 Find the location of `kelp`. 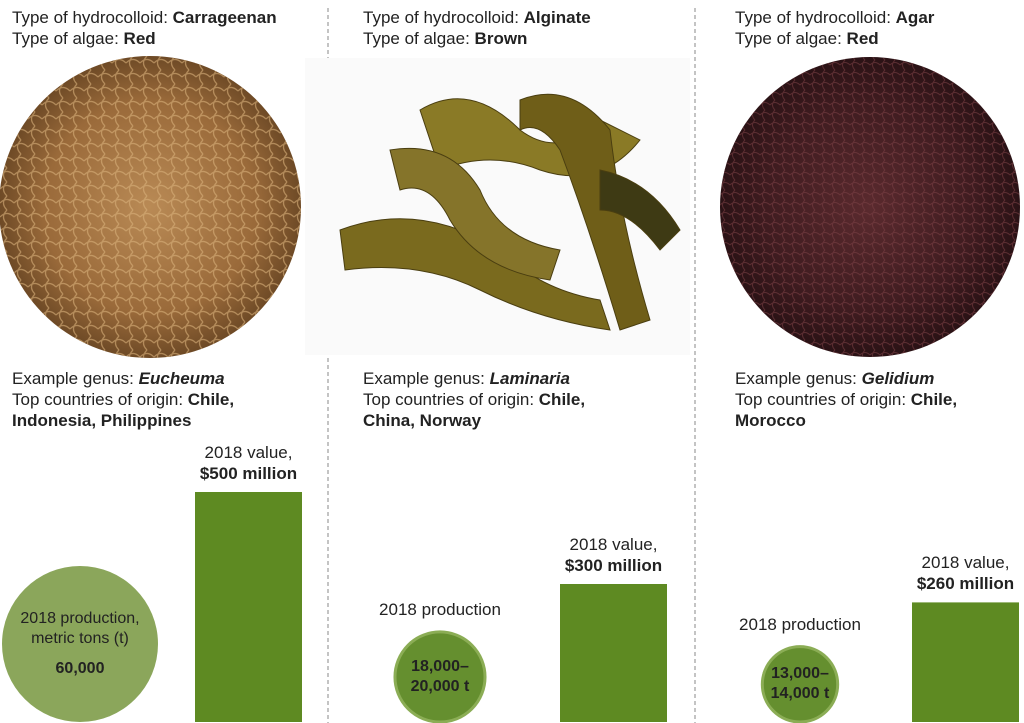

kelp is located at coordinates (510, 212).